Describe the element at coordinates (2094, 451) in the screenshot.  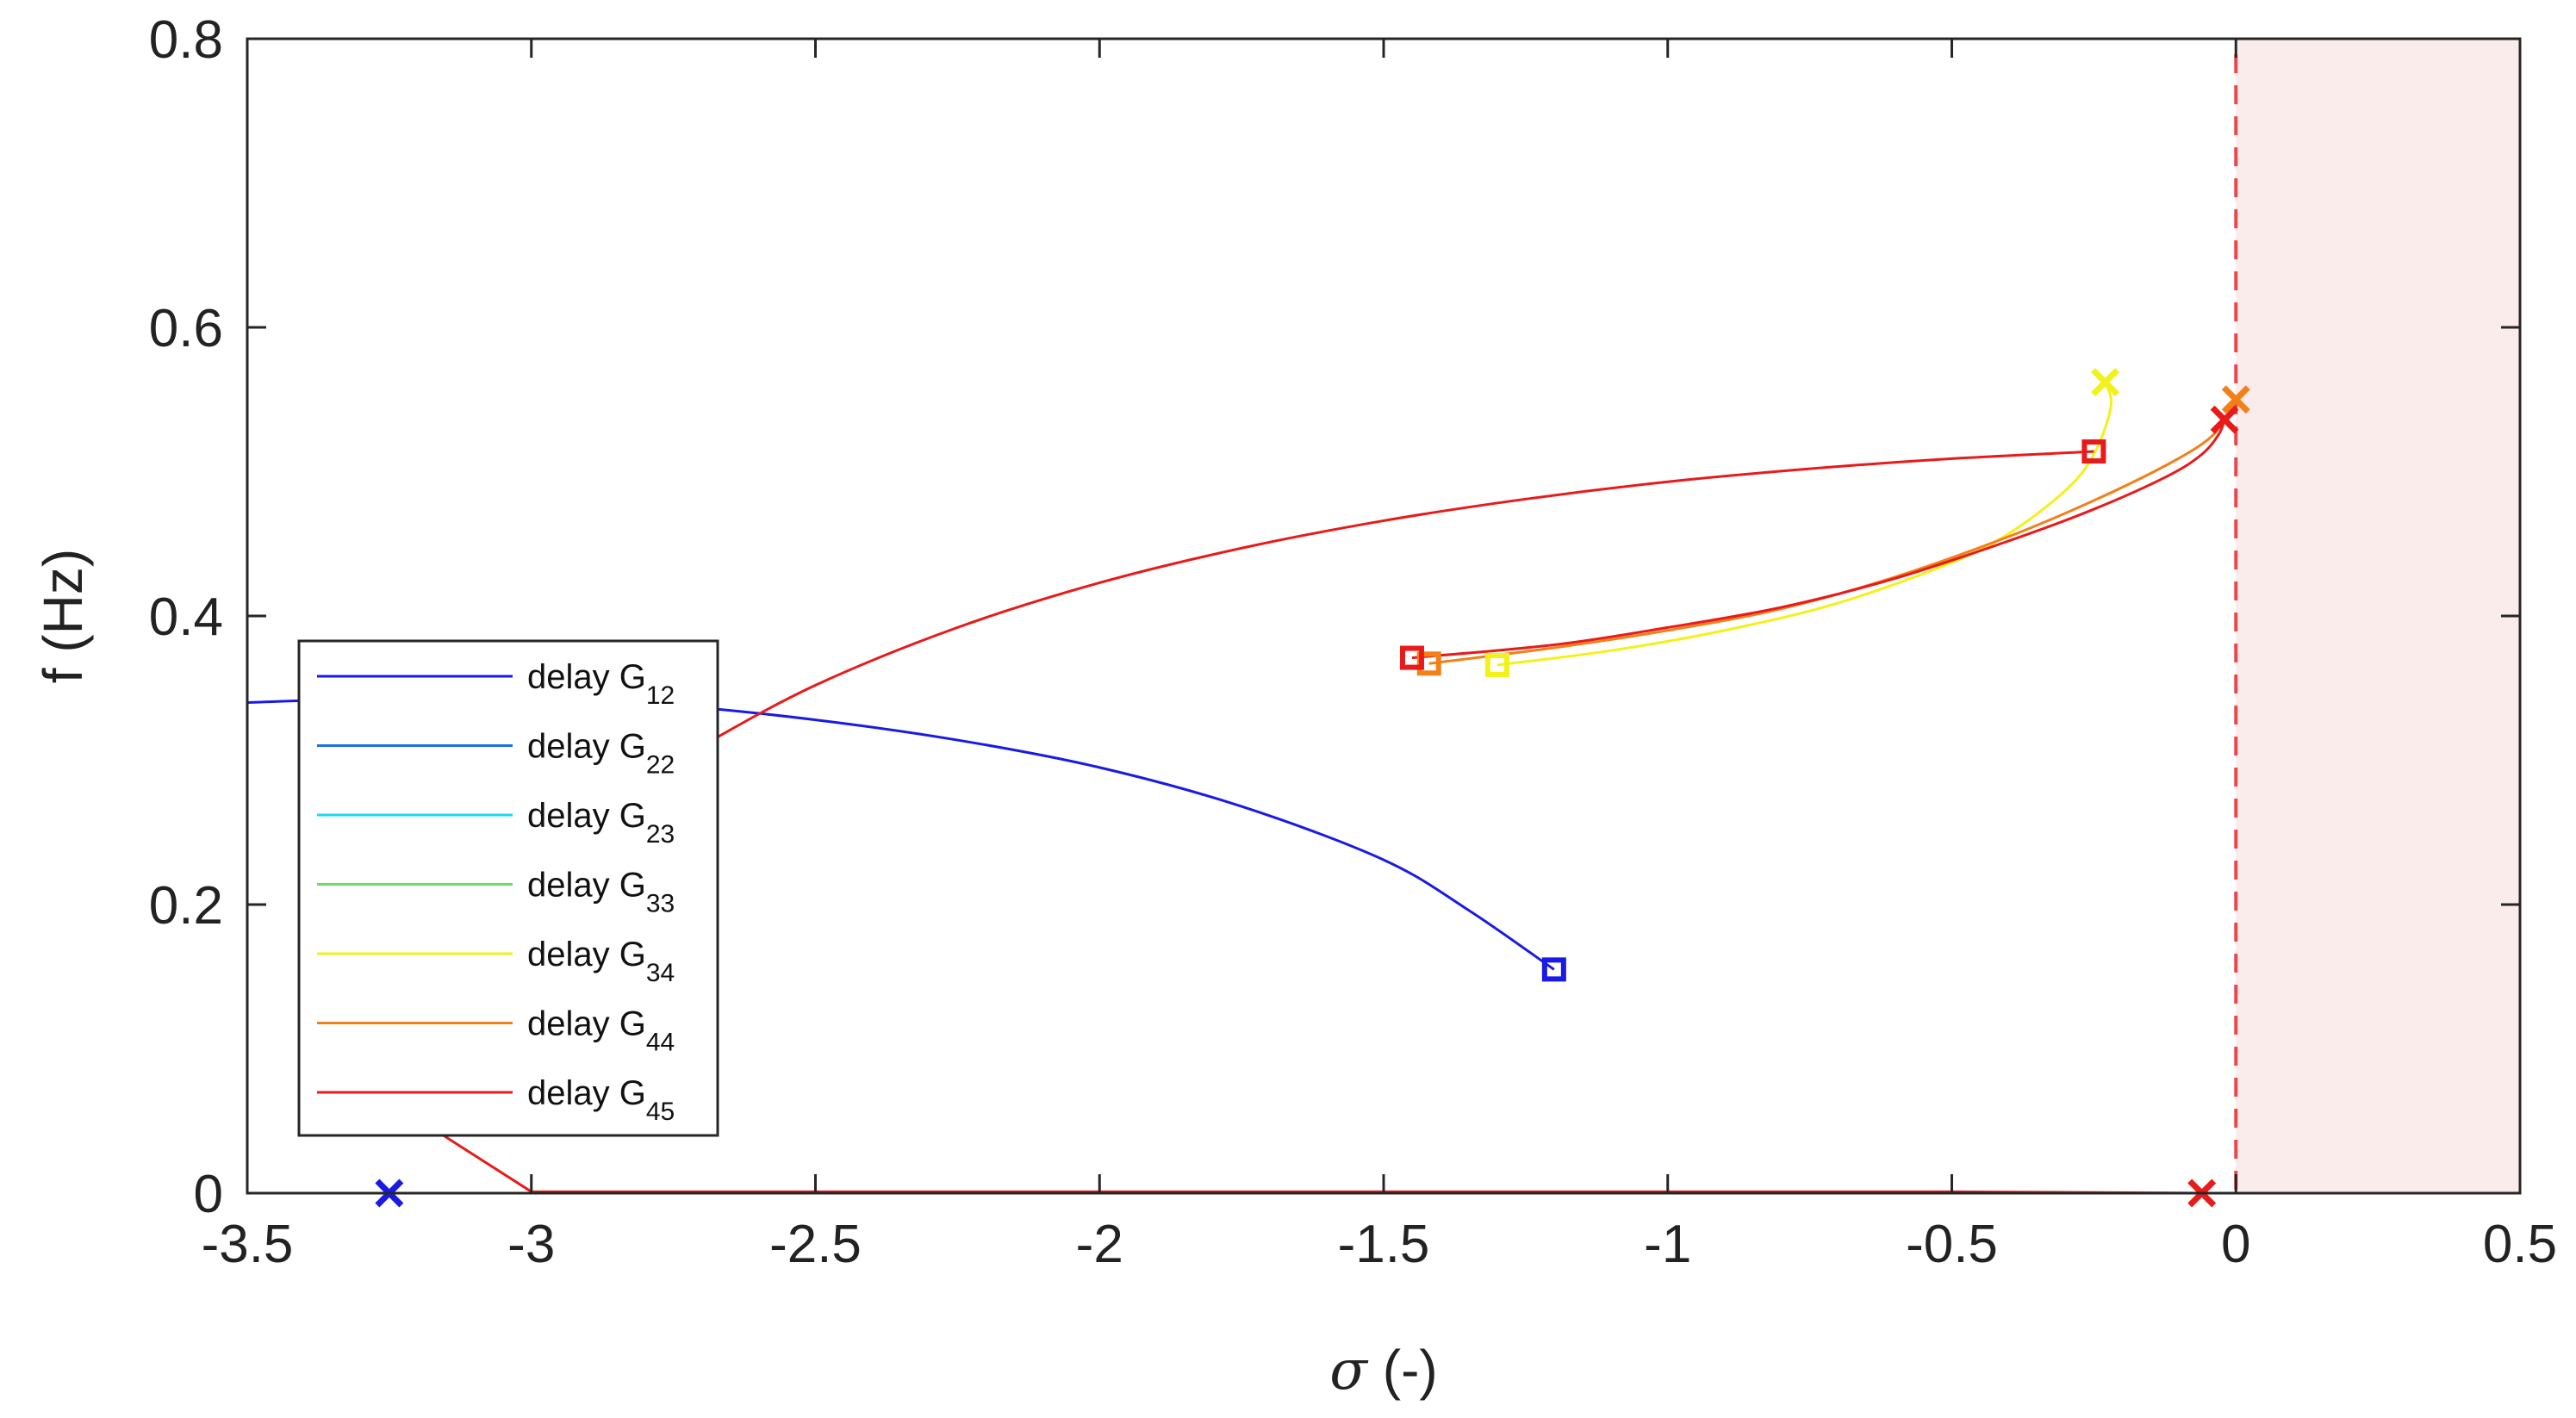
I see `branch-start-marker-G45` at that location.